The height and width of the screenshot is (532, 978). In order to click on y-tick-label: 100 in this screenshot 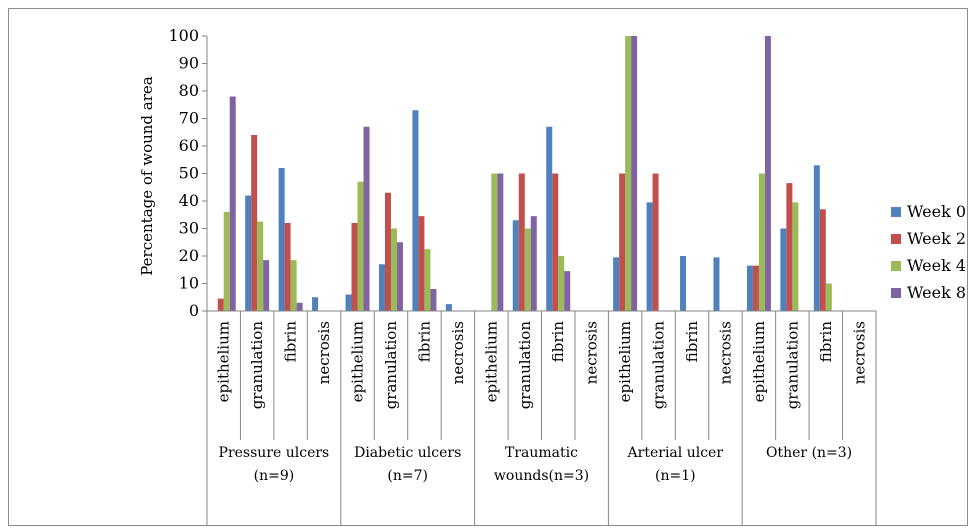, I will do `click(183, 35)`.